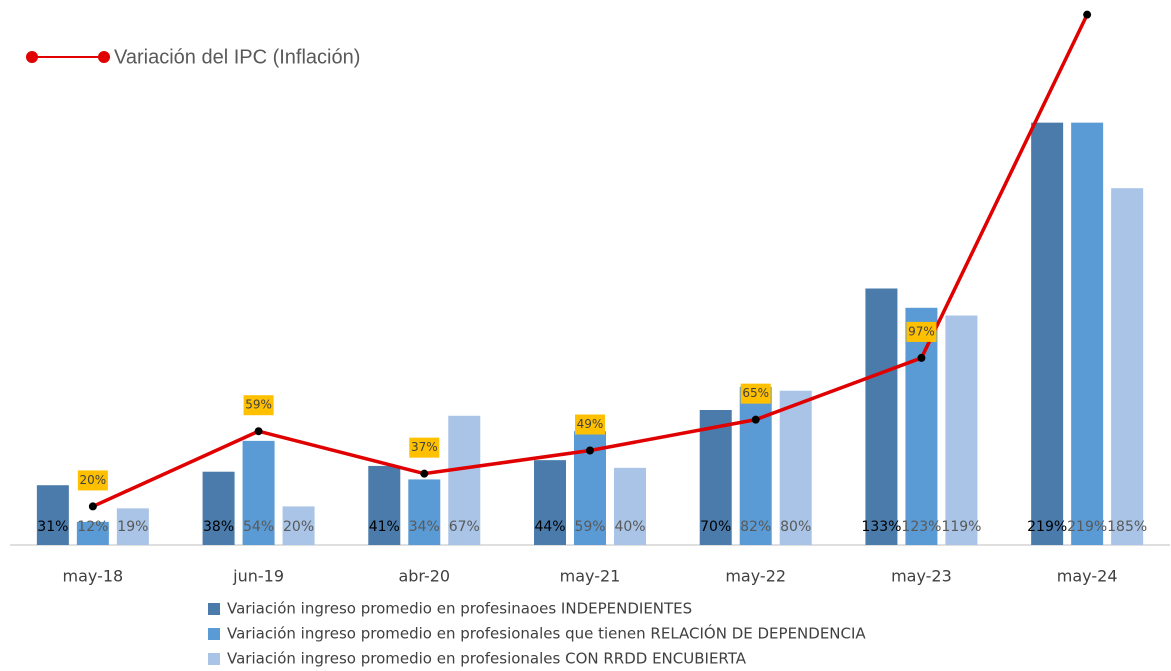 The width and height of the screenshot is (1171, 671). I want to click on x-tick-label: jun-19, so click(258, 576).